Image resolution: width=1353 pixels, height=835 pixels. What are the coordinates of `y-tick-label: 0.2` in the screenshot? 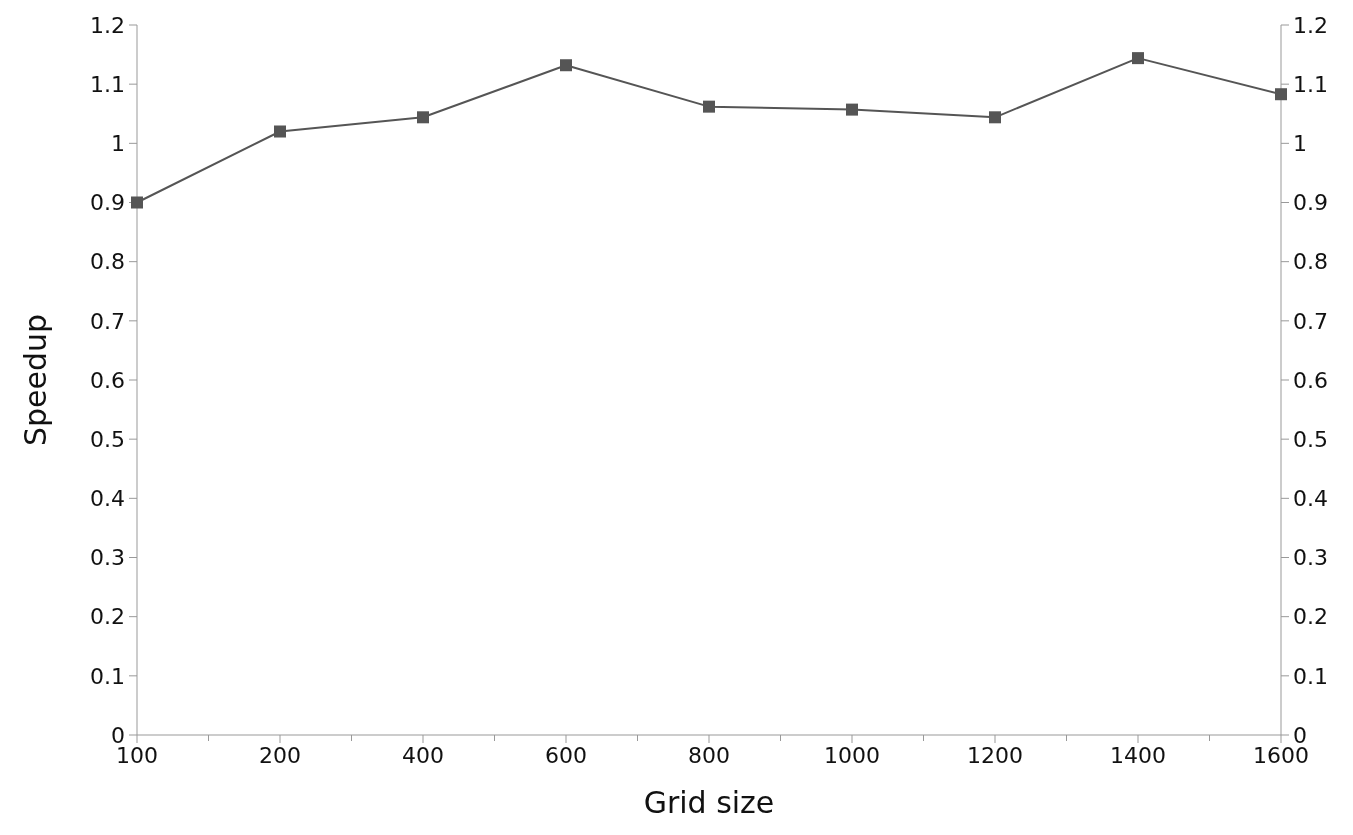 It's located at (107, 617).